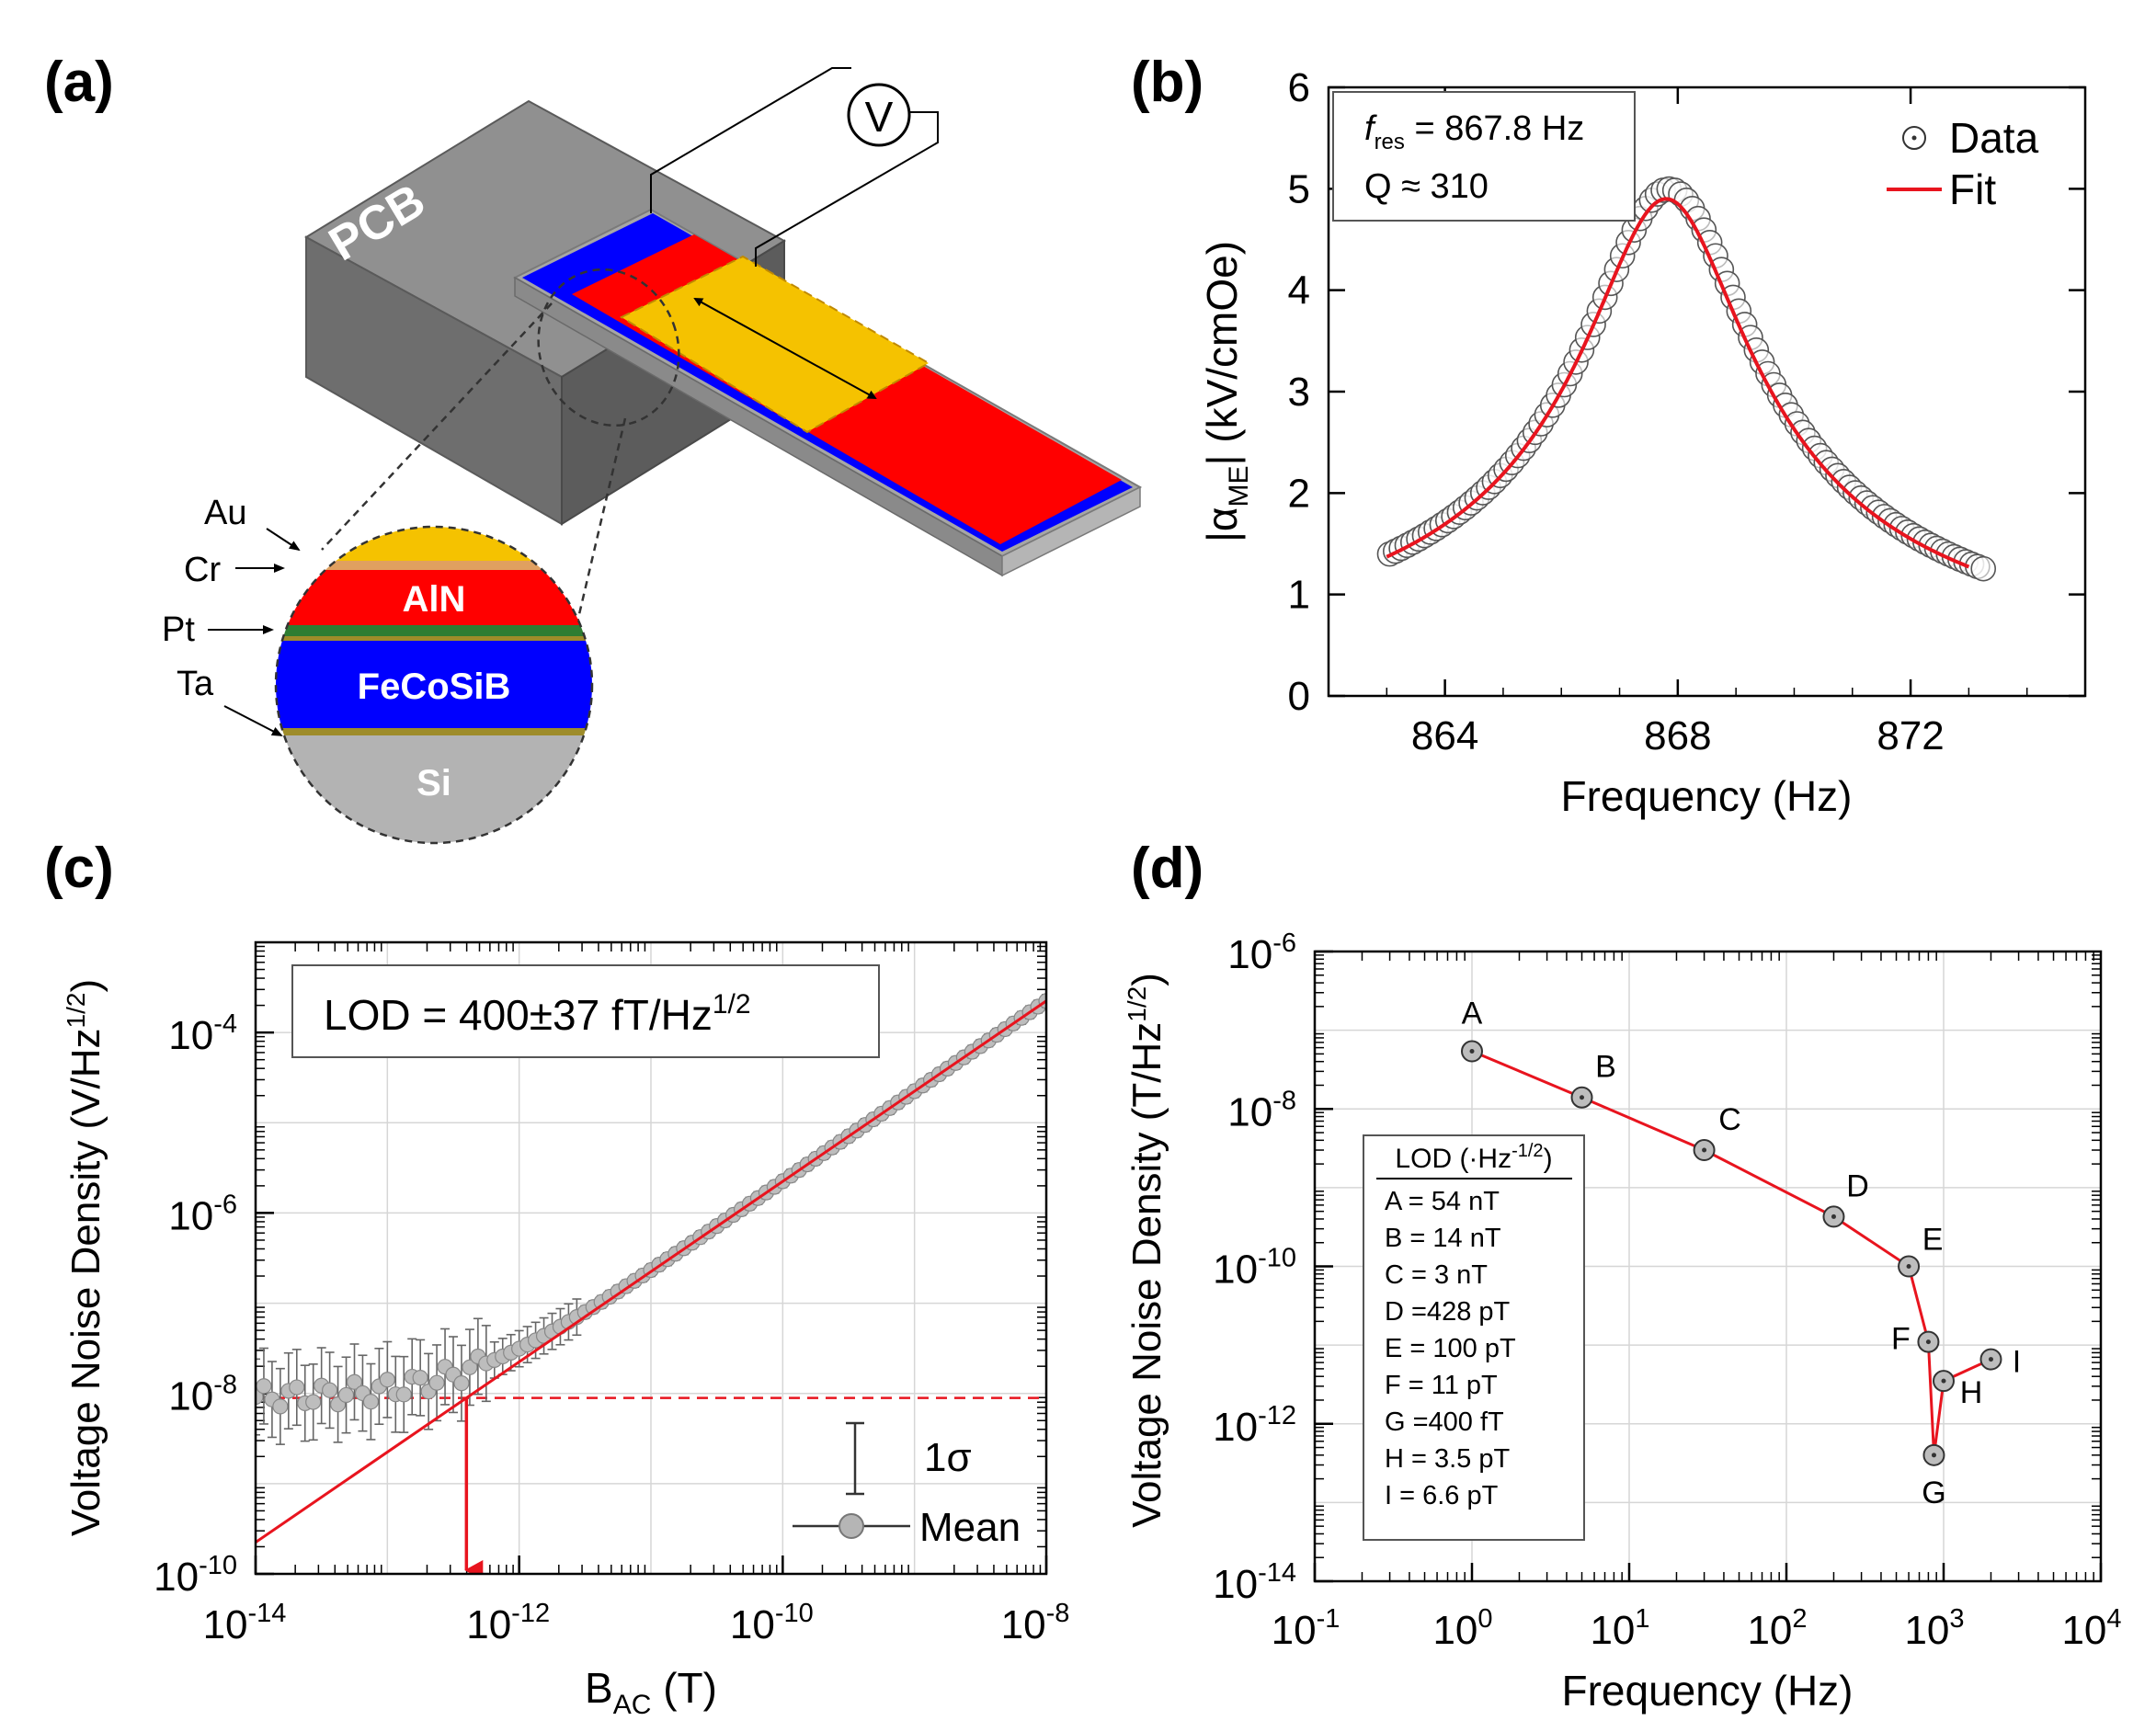 The width and height of the screenshot is (2156, 1732). I want to click on chart-b-fres-f: f, so click(1370, 129).